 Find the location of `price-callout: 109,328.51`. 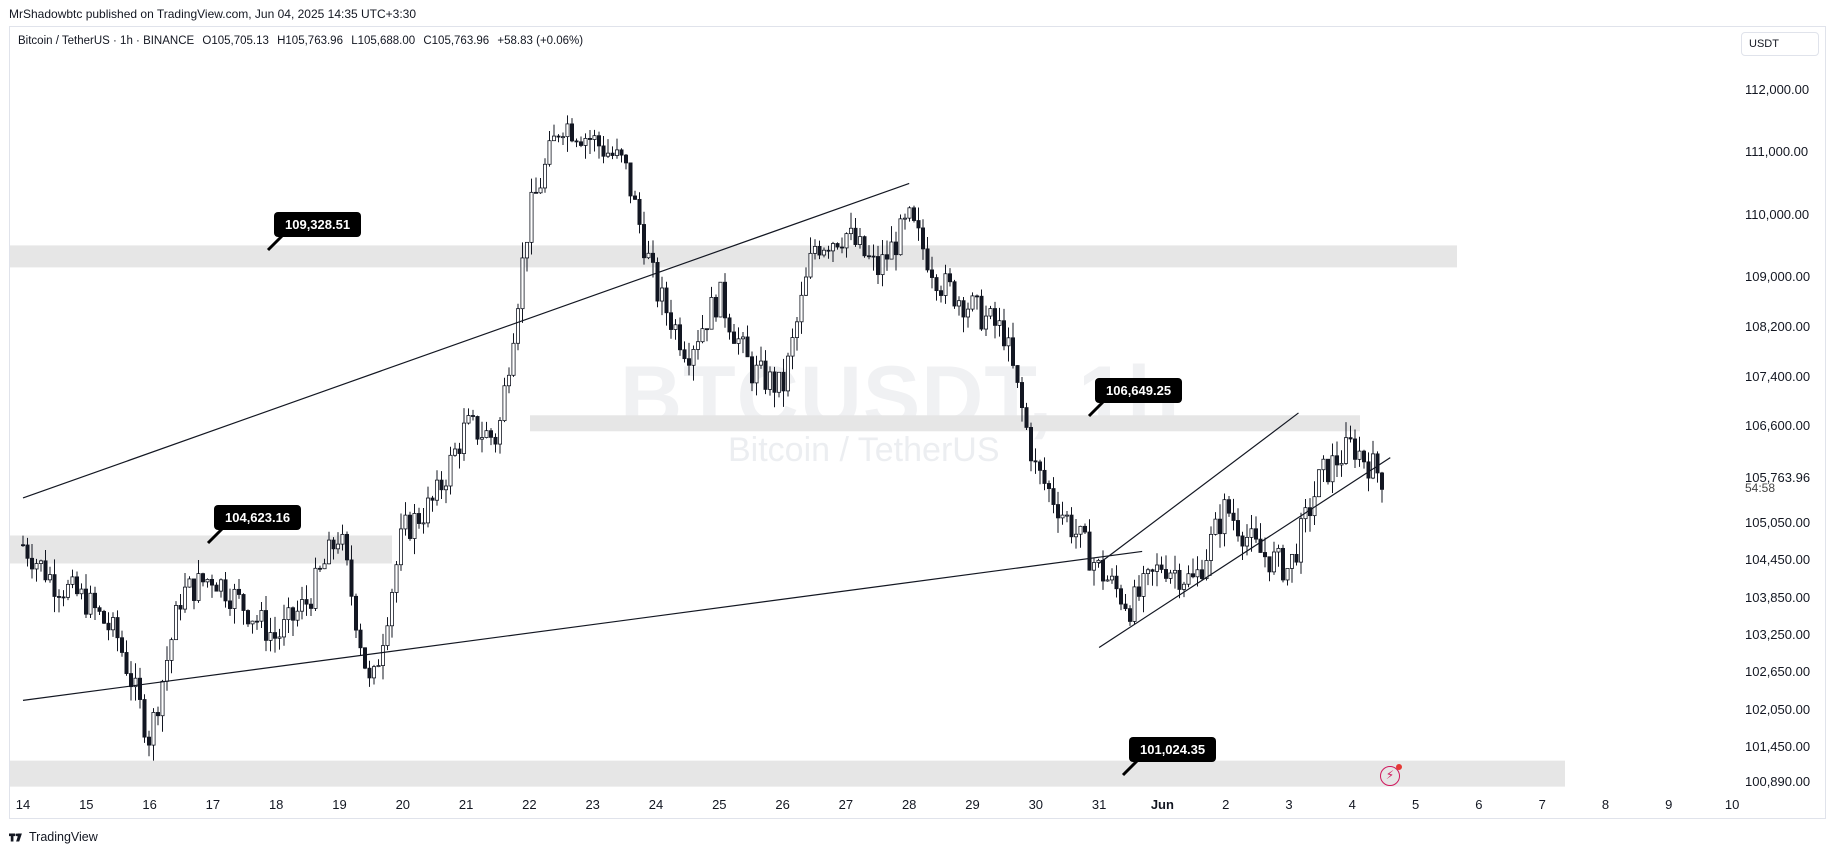

price-callout: 109,328.51 is located at coordinates (318, 224).